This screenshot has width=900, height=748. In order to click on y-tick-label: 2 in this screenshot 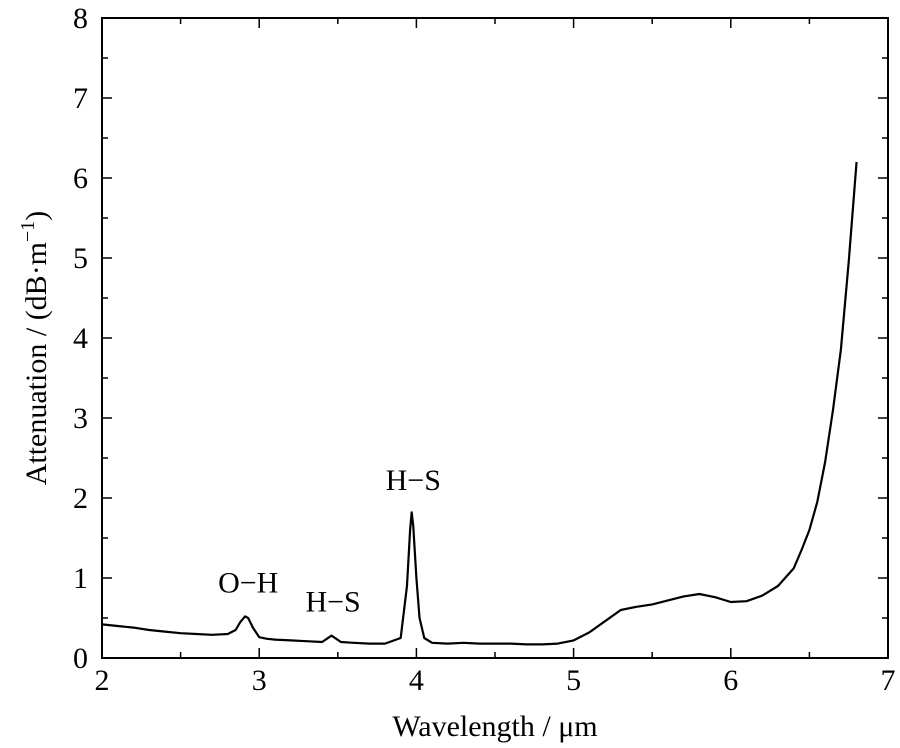, I will do `click(80, 498)`.